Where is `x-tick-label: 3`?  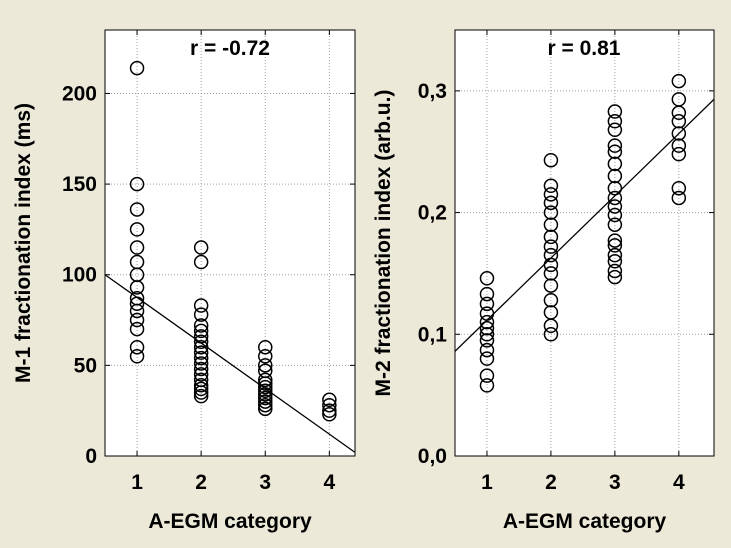
x-tick-label: 3 is located at coordinates (615, 482).